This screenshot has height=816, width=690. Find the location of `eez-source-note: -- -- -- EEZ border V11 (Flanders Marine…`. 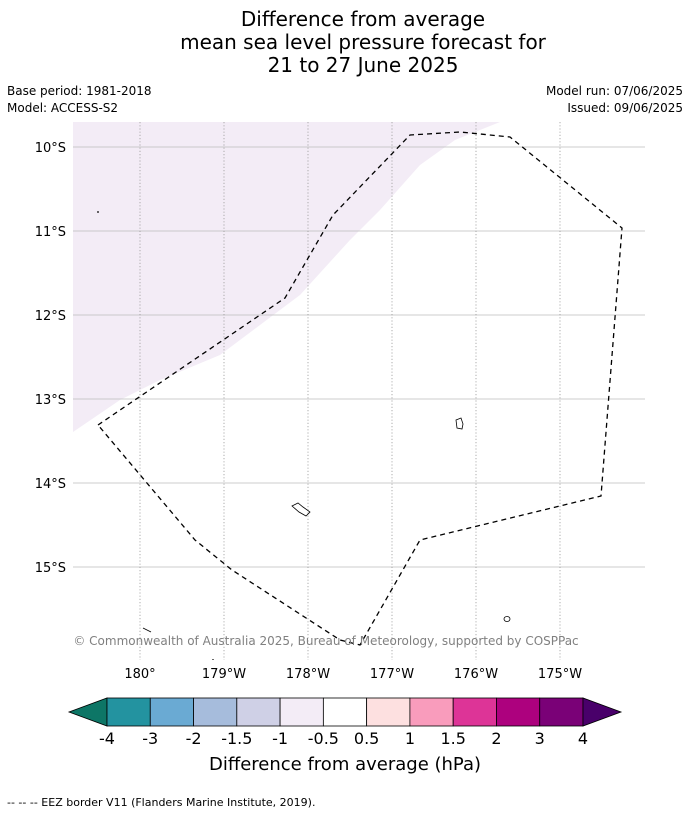

eez-source-note: -- -- -- EEZ border V11 (Flanders Marine… is located at coordinates (161, 802).